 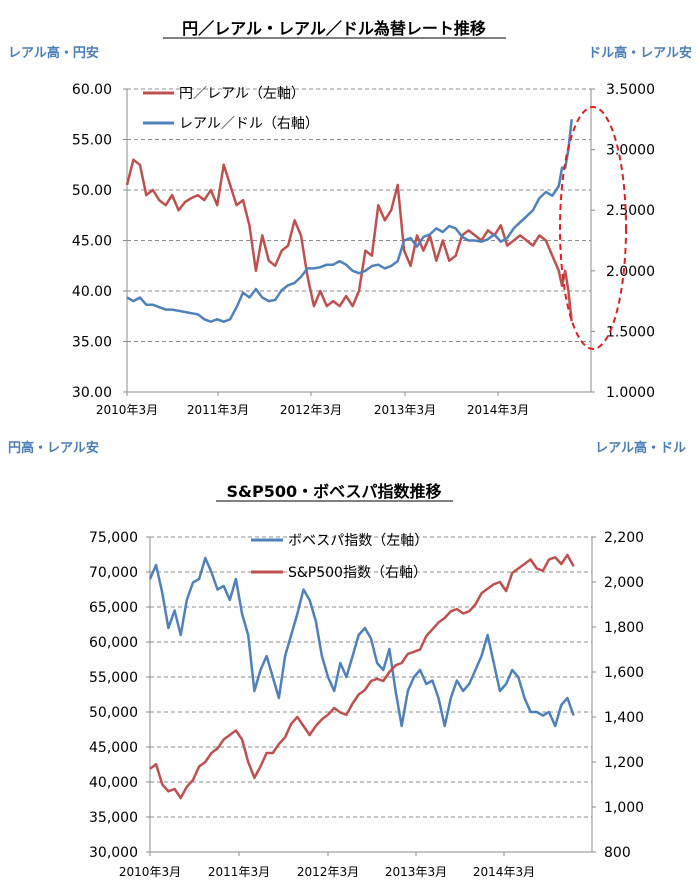 What do you see at coordinates (92, 191) in the screenshot?
I see `left-tick-label: 50.00` at bounding box center [92, 191].